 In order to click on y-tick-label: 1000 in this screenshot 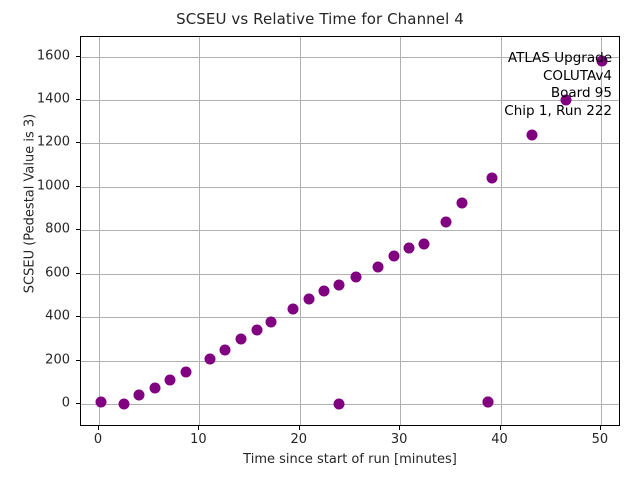, I will do `click(53, 186)`.